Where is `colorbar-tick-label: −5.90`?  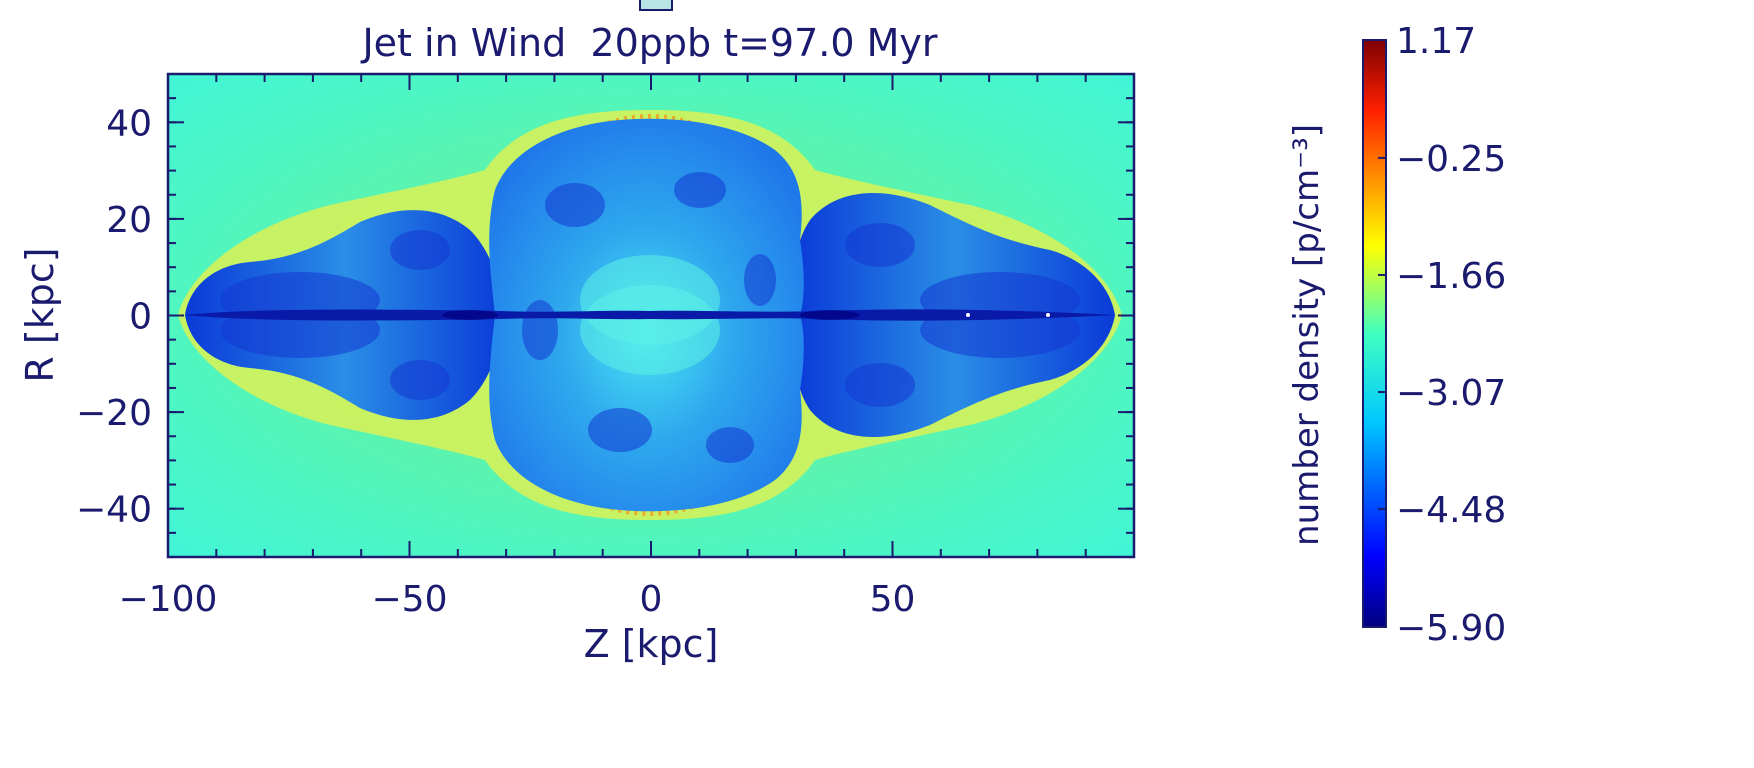
colorbar-tick-label: −5.90 is located at coordinates (1451, 628).